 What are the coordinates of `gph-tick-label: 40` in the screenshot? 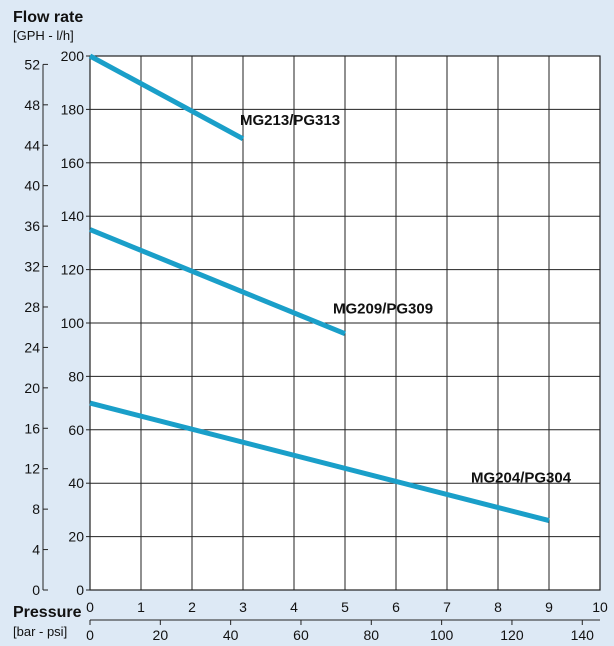 It's located at (32, 186).